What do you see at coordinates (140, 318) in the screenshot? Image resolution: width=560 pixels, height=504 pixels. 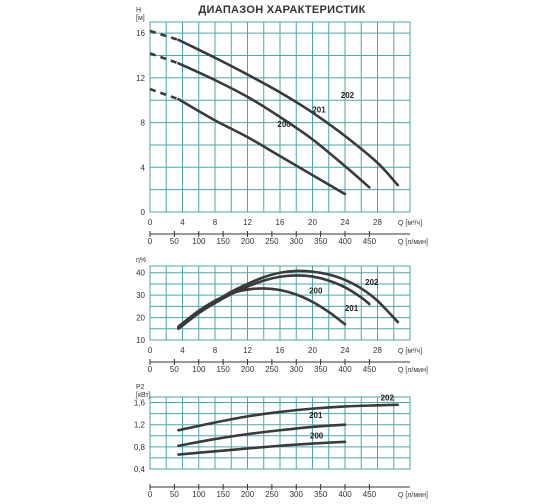 I see `y-tick-label: 20` at bounding box center [140, 318].